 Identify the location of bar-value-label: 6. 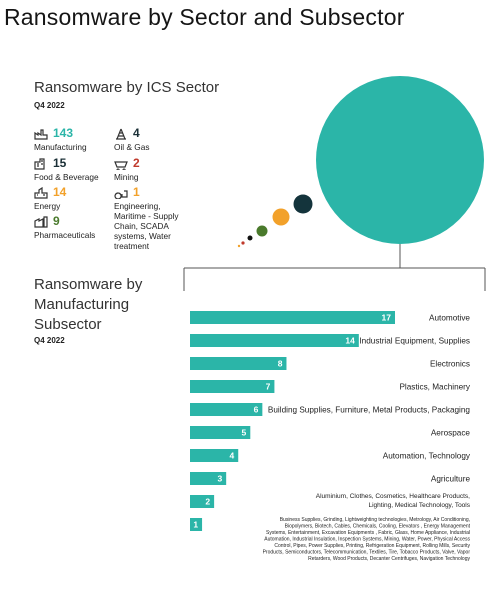
(256, 410).